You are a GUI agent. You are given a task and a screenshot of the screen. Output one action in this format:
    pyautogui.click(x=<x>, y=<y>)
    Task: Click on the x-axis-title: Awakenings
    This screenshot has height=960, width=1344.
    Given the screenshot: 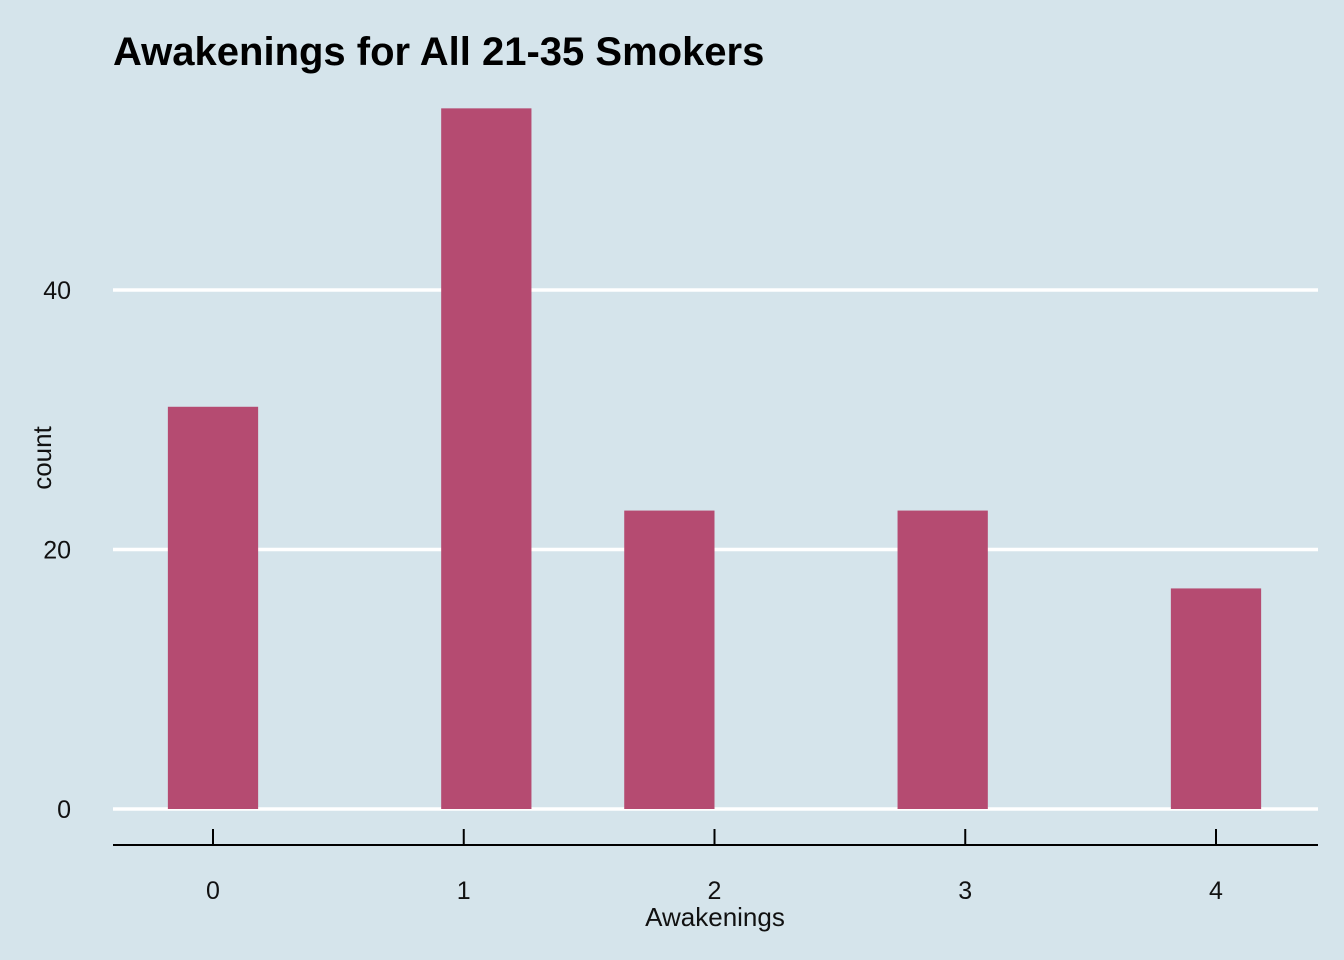 What is the action you would take?
    pyautogui.click(x=715, y=917)
    